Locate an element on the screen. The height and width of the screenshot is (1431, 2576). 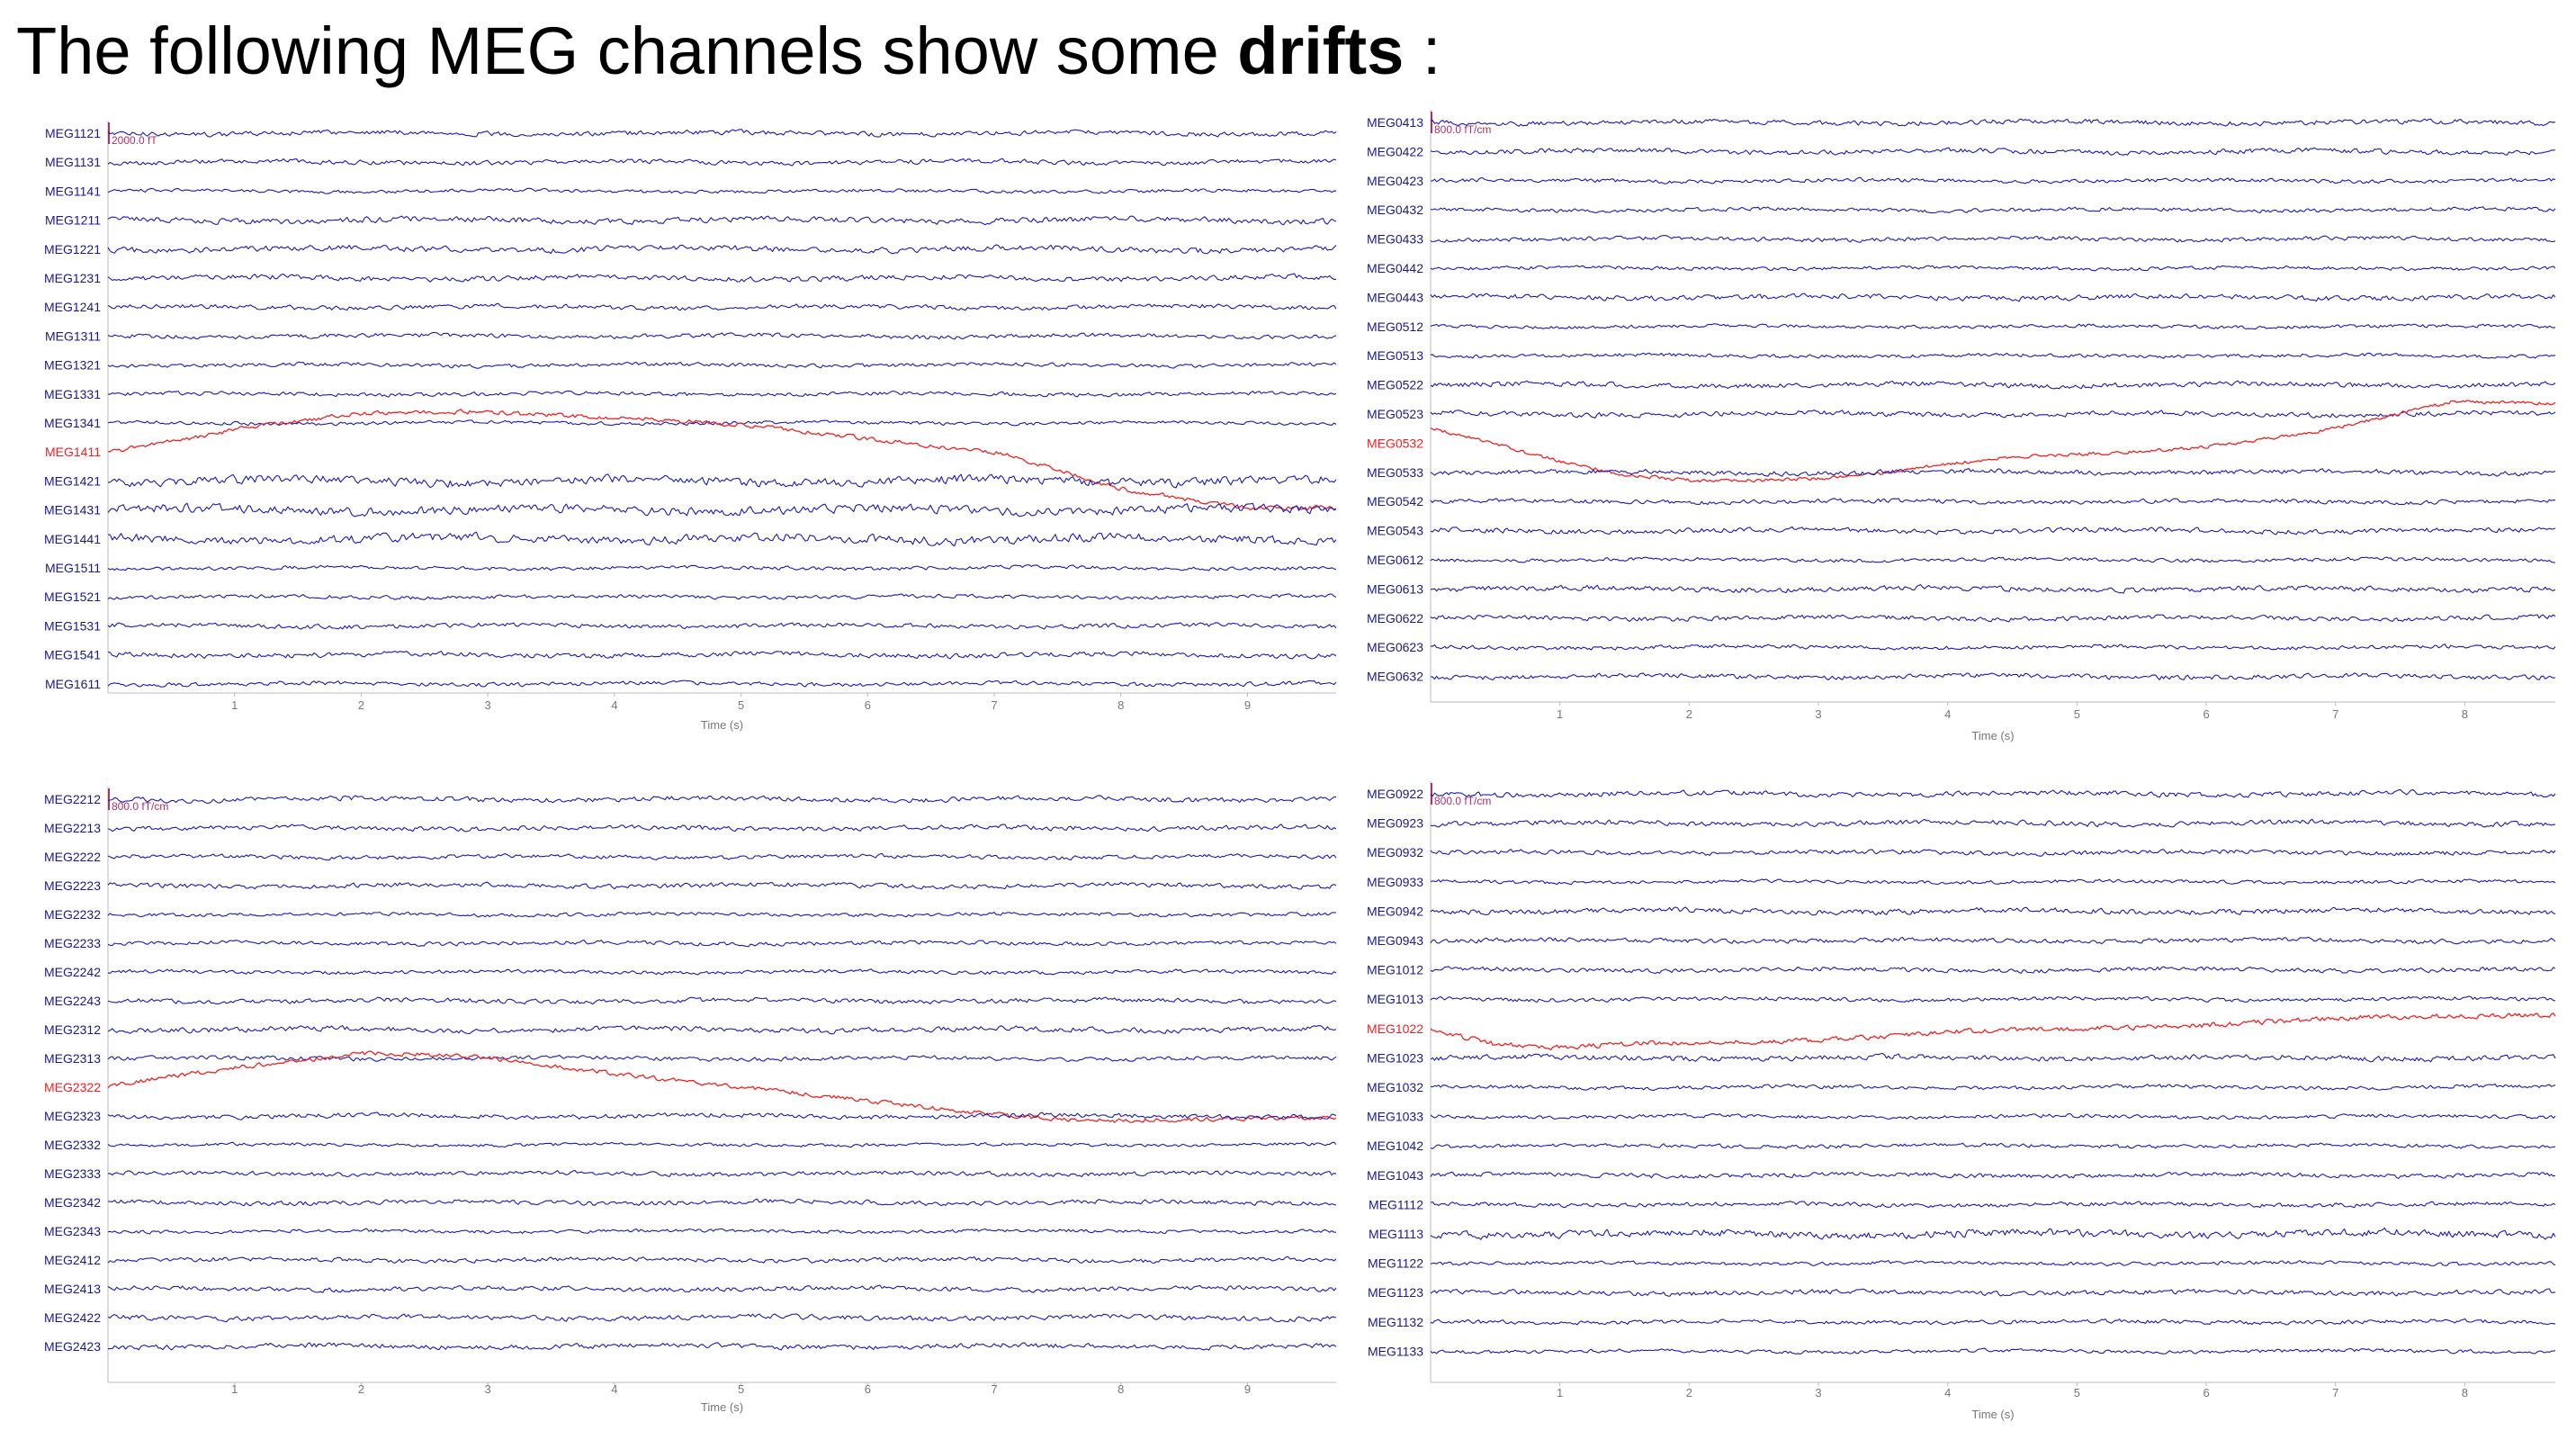
channel-label: MEG0433 is located at coordinates (1395, 240).